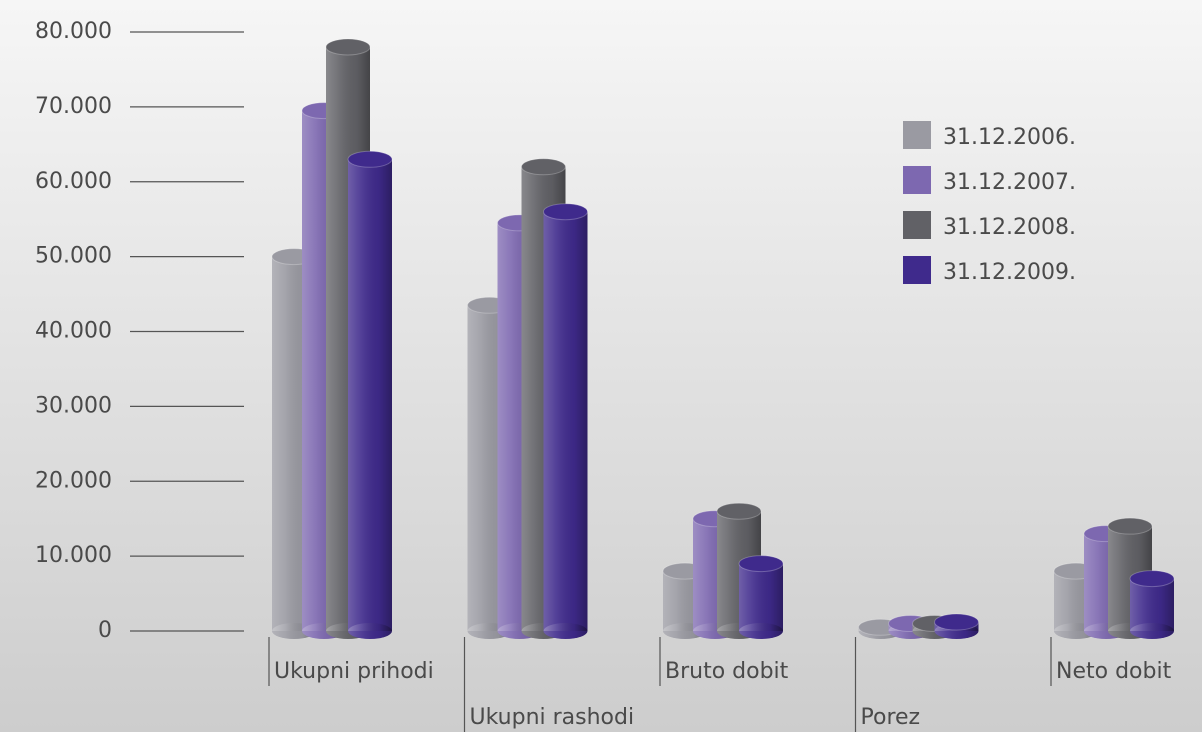  Describe the element at coordinates (73, 555) in the screenshot. I see `y-tick-label: 10.000` at that location.